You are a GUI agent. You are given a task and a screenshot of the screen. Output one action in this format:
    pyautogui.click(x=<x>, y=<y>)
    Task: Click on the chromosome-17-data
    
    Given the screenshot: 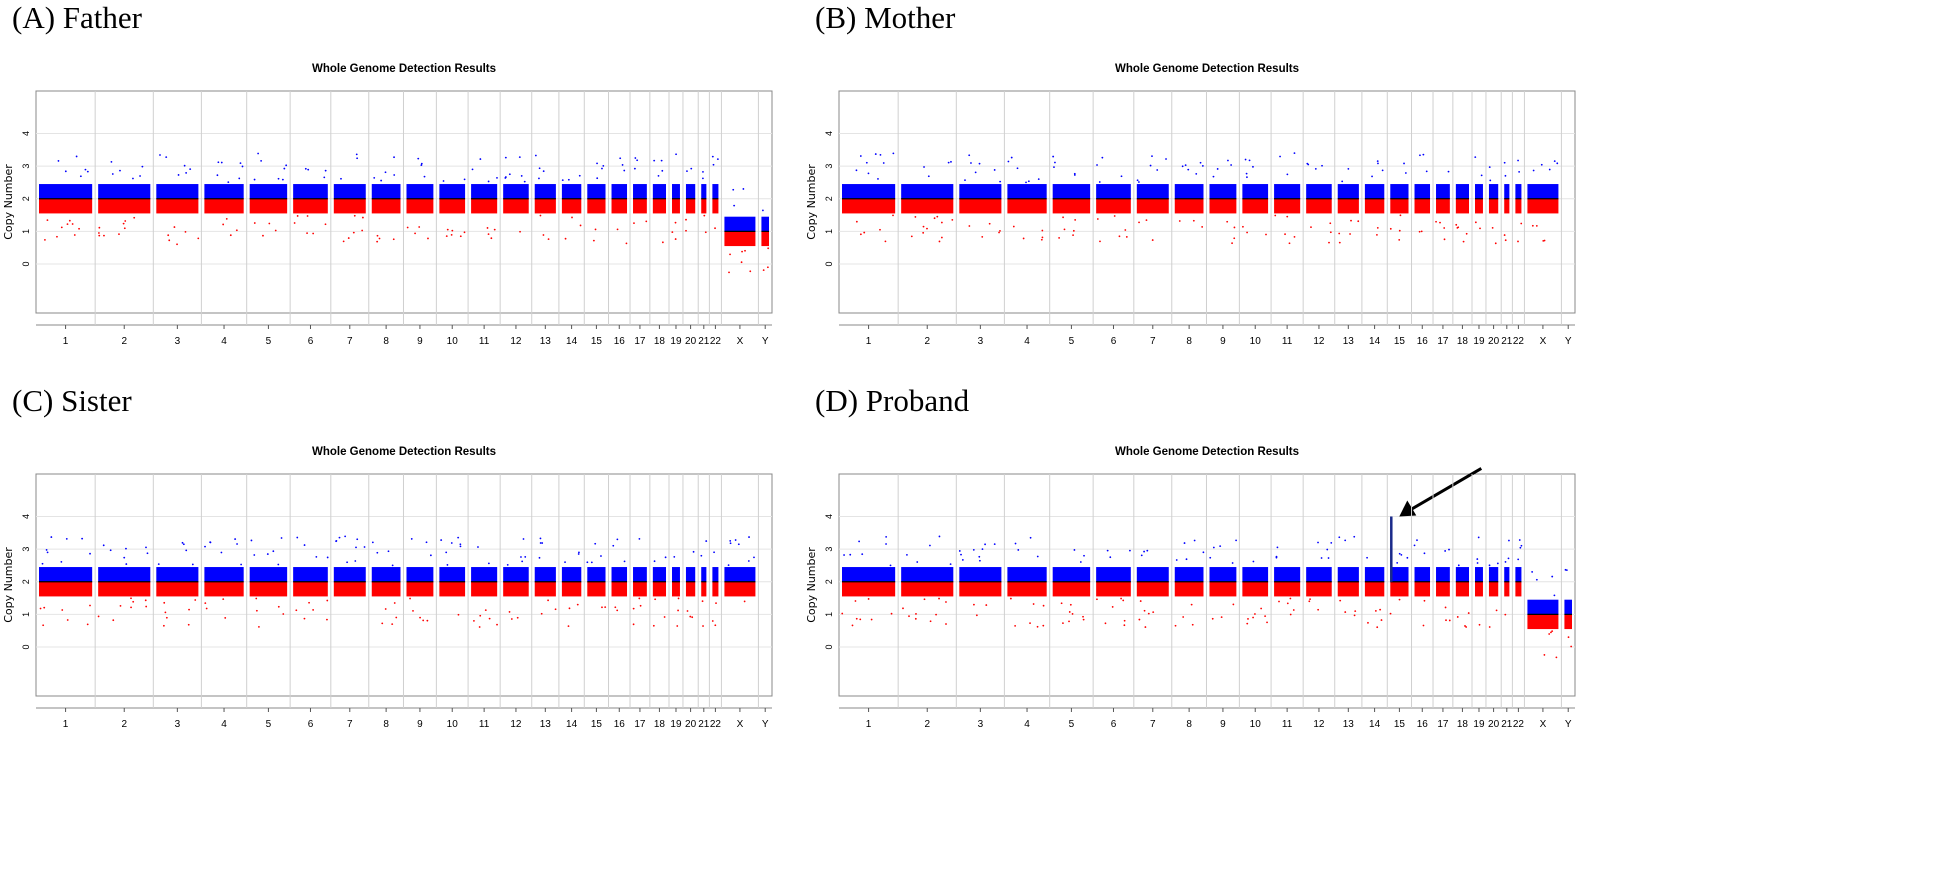 What is the action you would take?
    pyautogui.click(x=1443, y=585)
    